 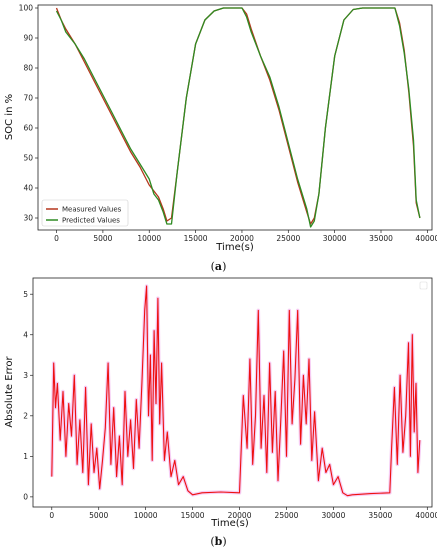 I want to click on chart-b-x-tick-label: 0, so click(x=51, y=515).